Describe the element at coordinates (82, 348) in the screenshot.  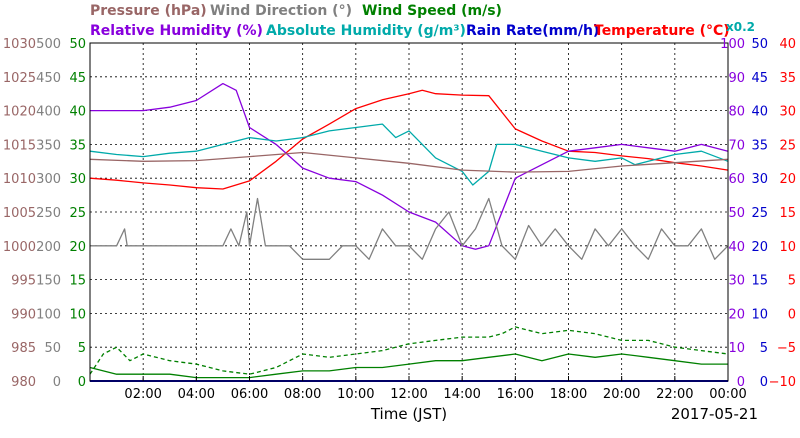
I see `wind-speed-tick-label: 5` at that location.